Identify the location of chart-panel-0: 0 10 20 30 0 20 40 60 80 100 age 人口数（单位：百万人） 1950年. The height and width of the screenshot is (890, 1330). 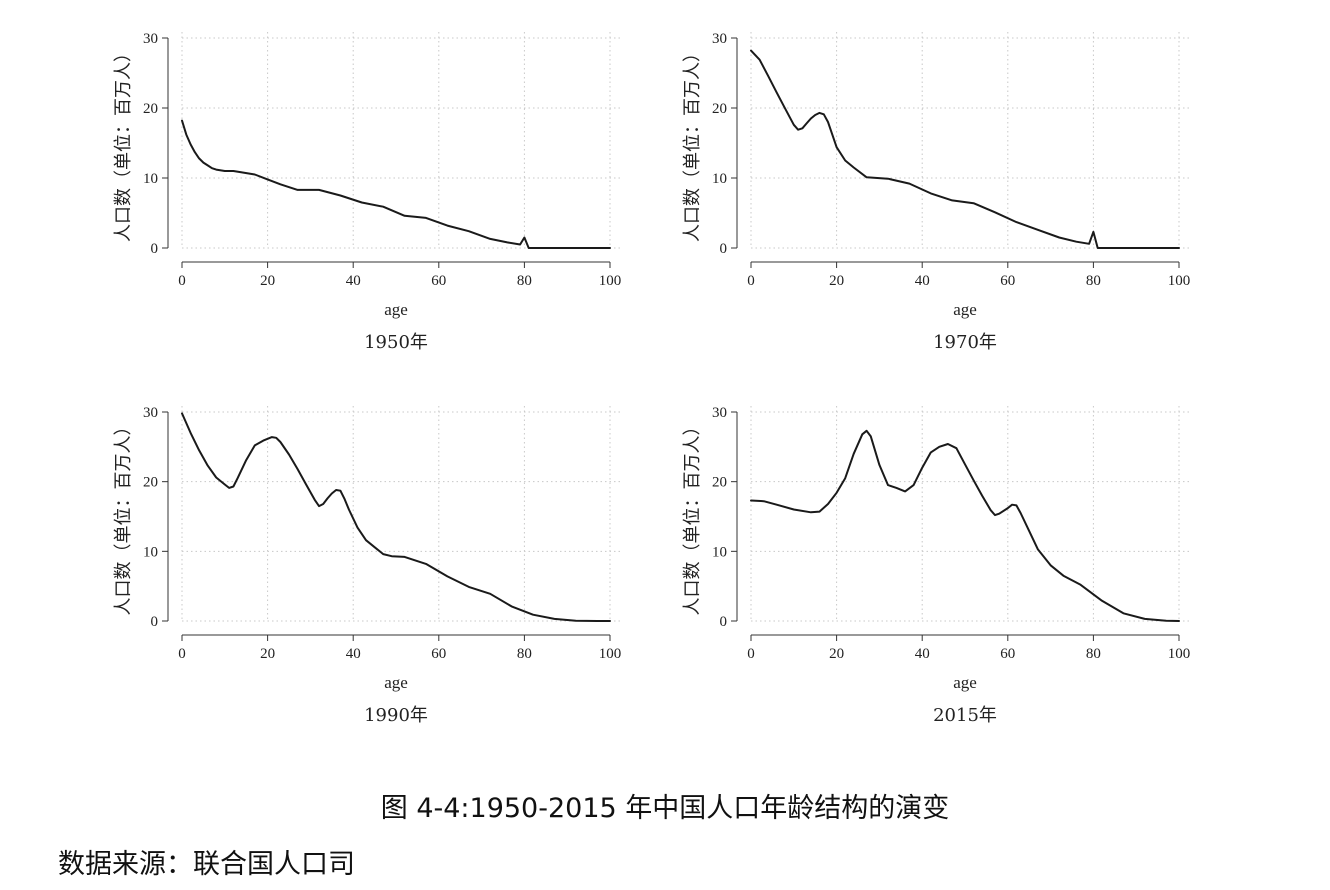
(367, 192).